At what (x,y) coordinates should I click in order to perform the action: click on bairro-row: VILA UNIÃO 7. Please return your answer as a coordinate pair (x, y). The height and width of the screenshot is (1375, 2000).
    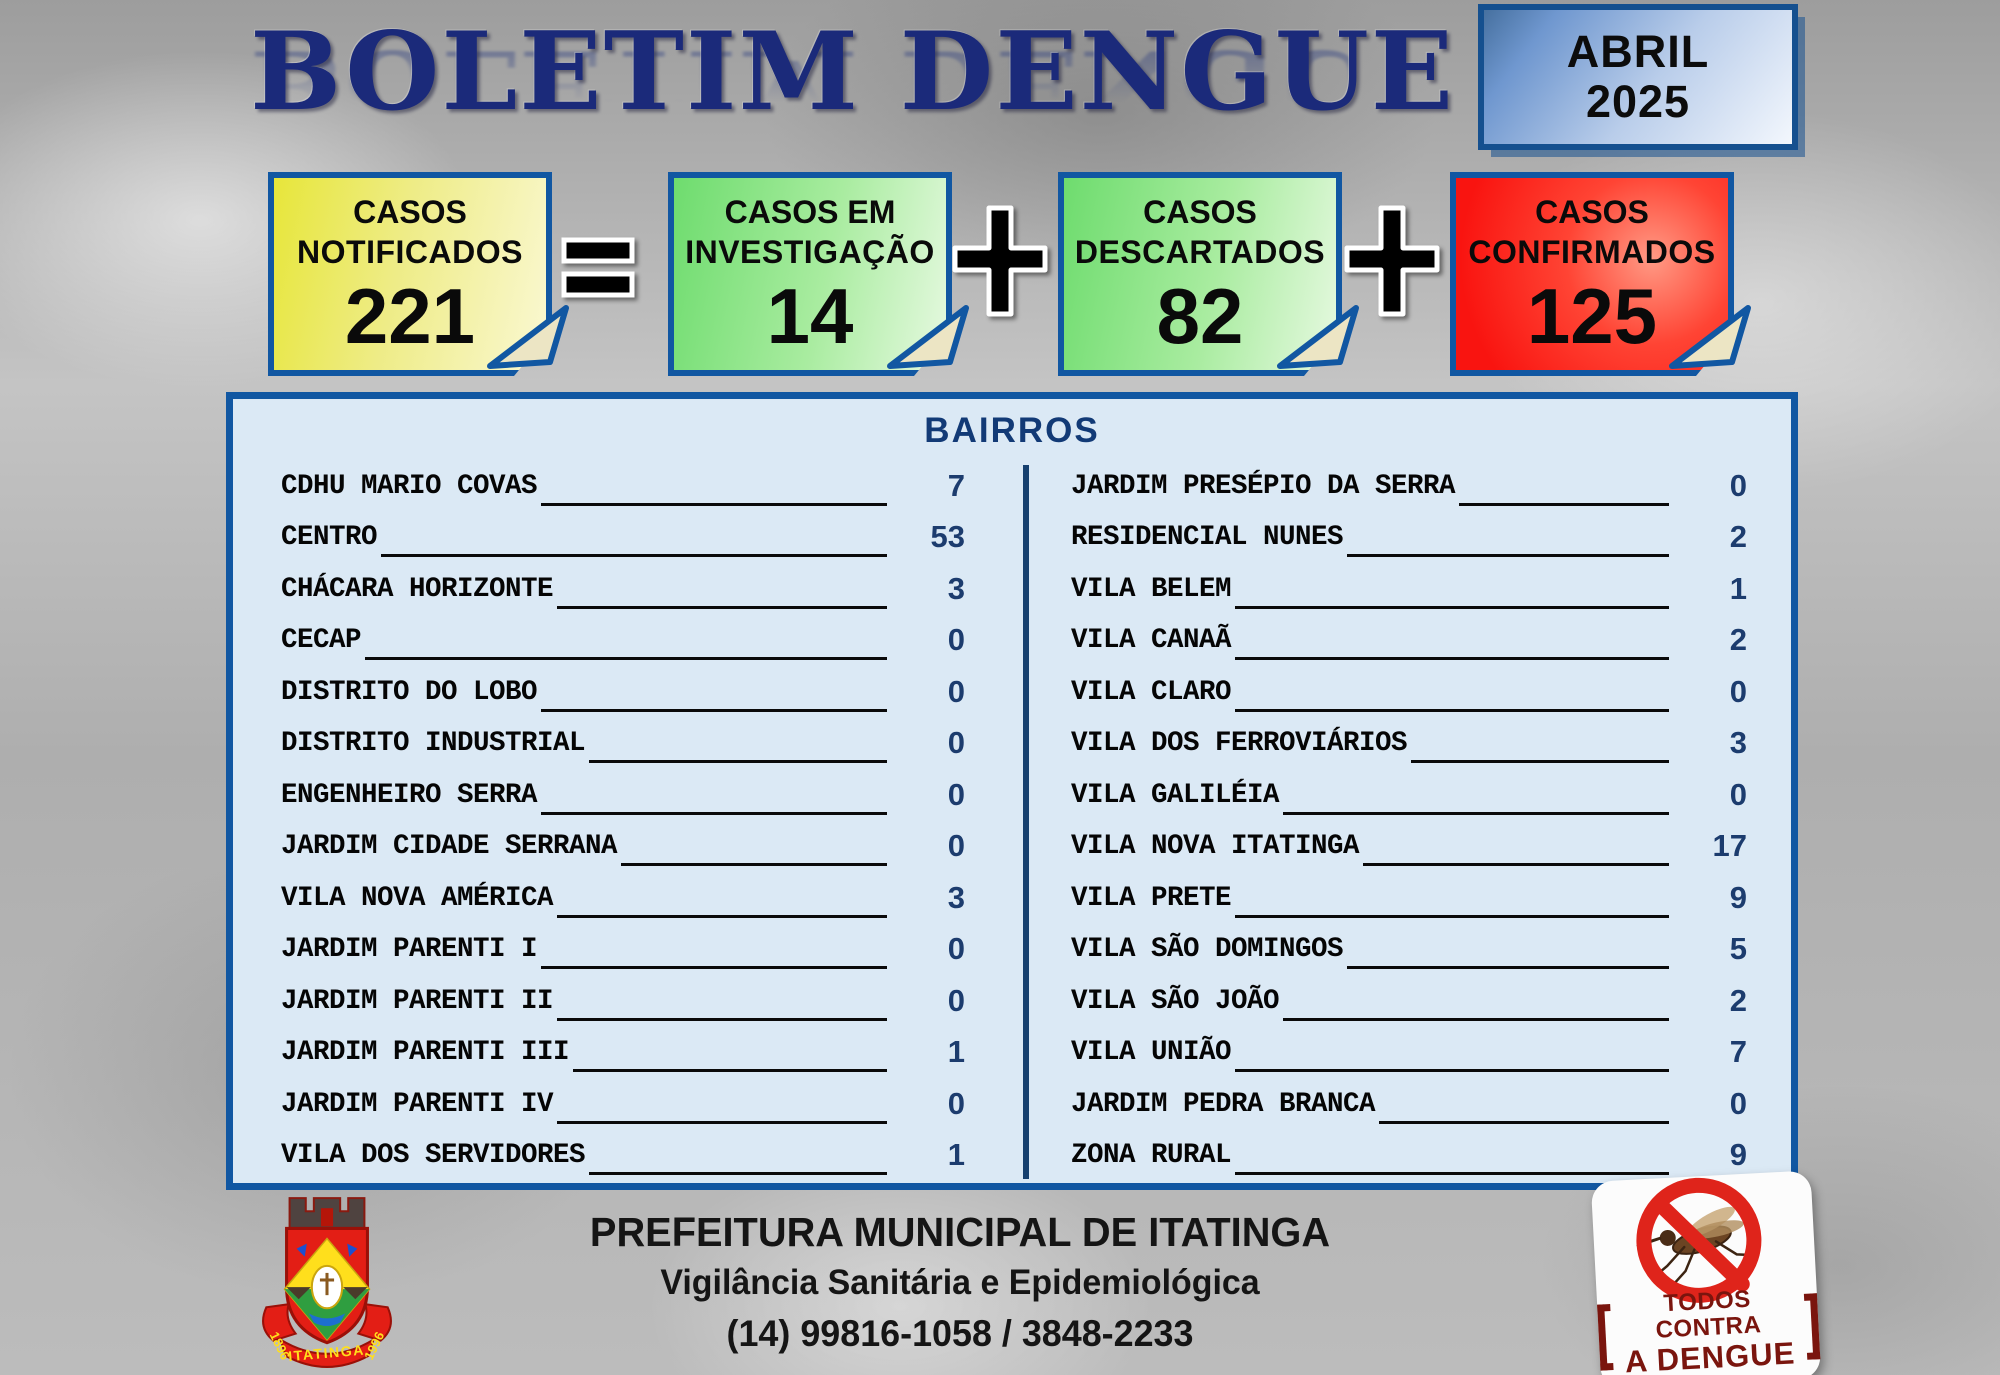
    Looking at the image, I should click on (1409, 1052).